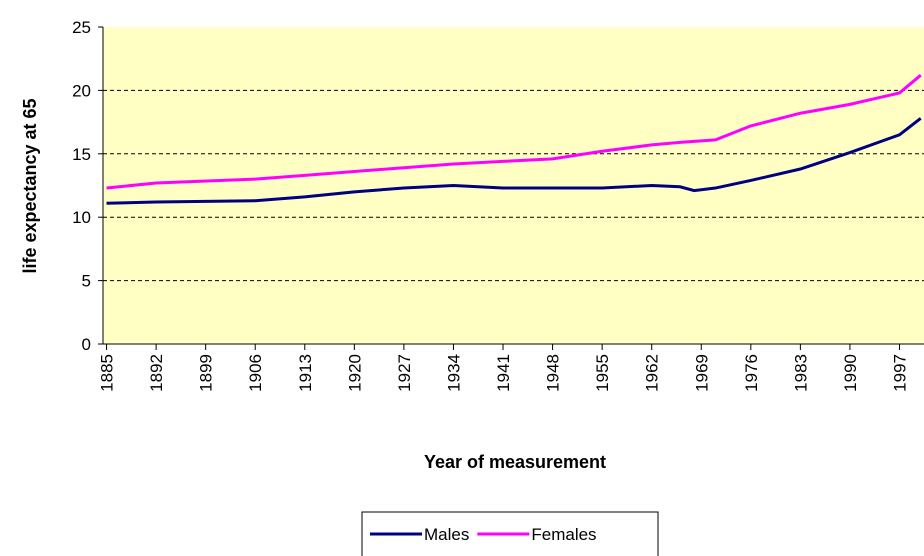 This screenshot has height=556, width=924. Describe the element at coordinates (206, 373) in the screenshot. I see `x-tick-label: 1899` at that location.